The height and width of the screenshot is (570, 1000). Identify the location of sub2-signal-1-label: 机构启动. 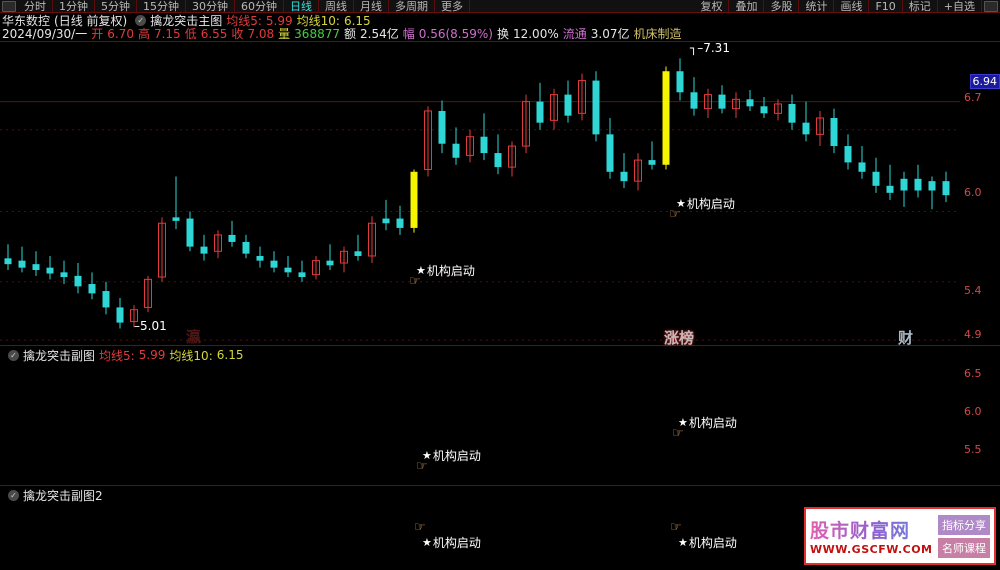
(457, 542).